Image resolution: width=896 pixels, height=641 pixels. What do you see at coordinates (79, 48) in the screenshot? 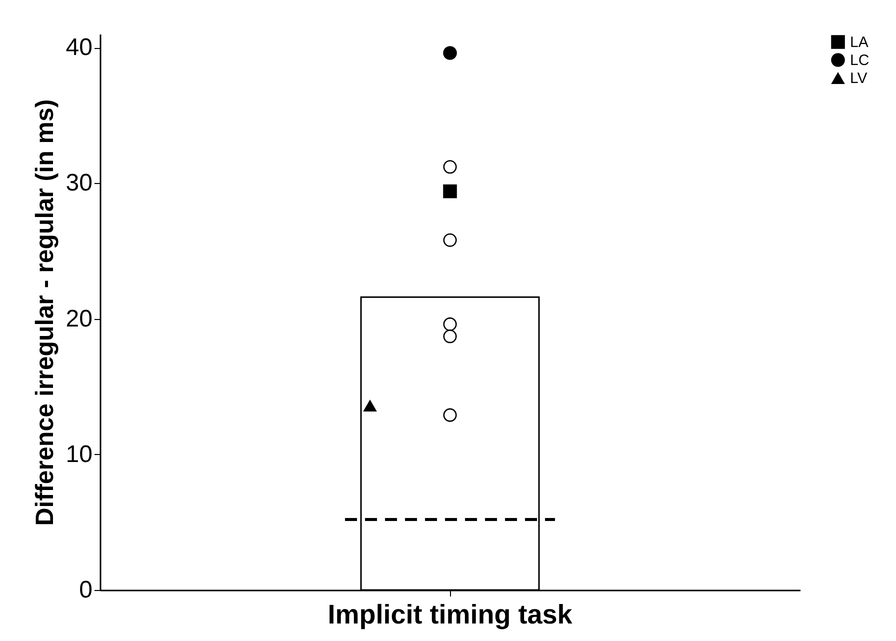
I see `y-tick-label: 40` at bounding box center [79, 48].